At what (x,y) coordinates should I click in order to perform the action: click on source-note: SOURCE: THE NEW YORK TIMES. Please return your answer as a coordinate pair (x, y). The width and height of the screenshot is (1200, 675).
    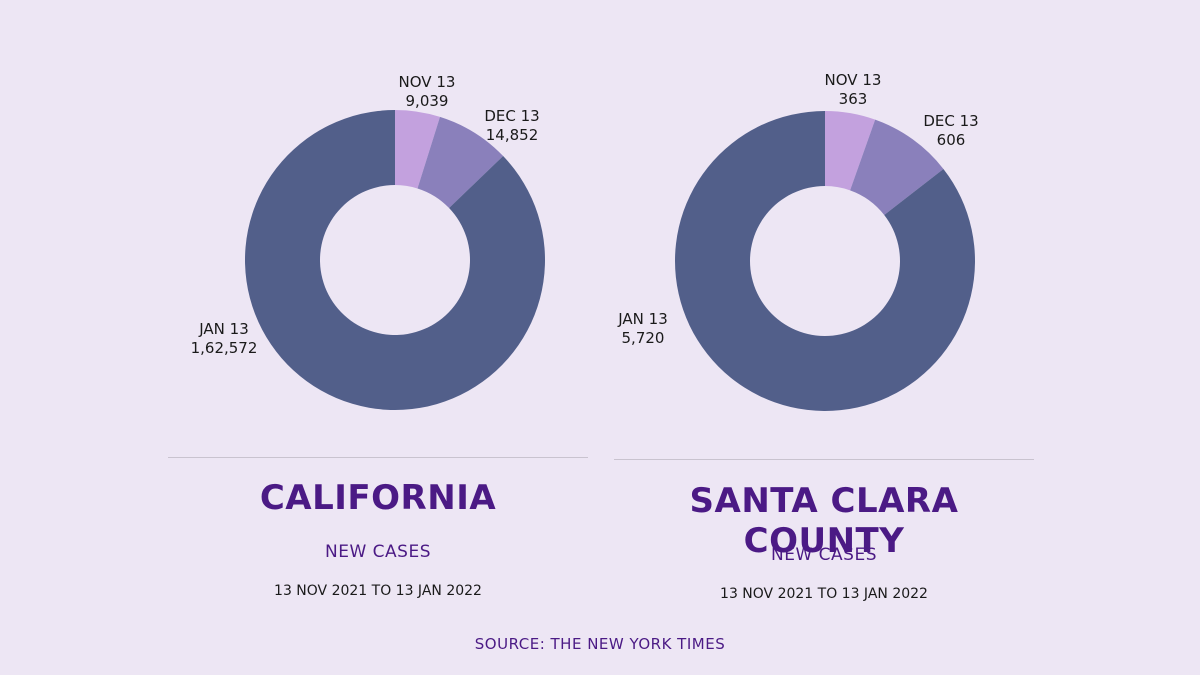
    Looking at the image, I should click on (600, 644).